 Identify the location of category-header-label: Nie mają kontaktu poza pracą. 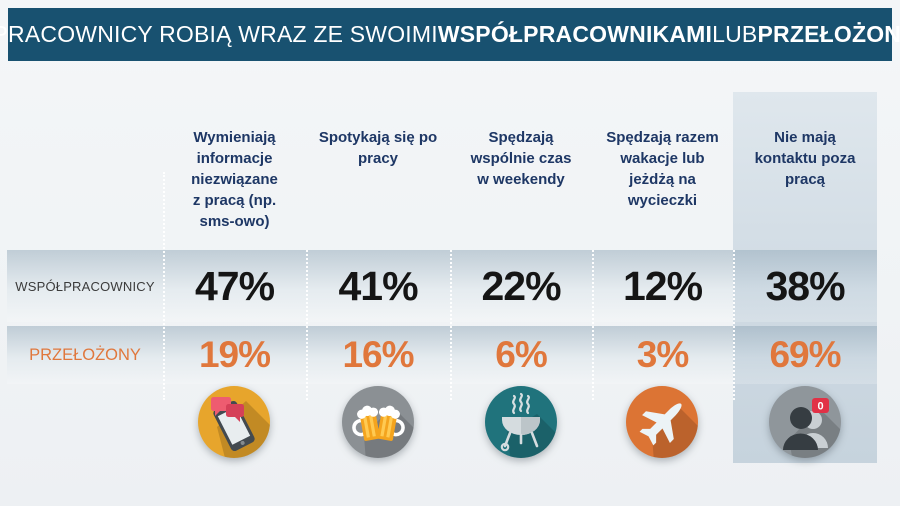
(805, 158).